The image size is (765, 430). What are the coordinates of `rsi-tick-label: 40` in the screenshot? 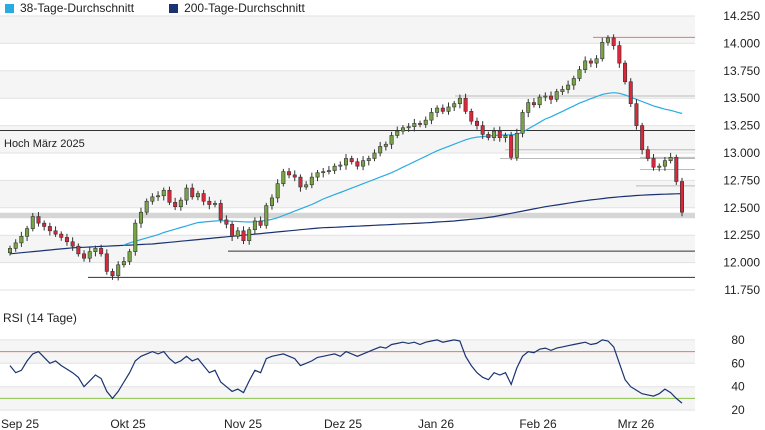 It's located at (738, 387).